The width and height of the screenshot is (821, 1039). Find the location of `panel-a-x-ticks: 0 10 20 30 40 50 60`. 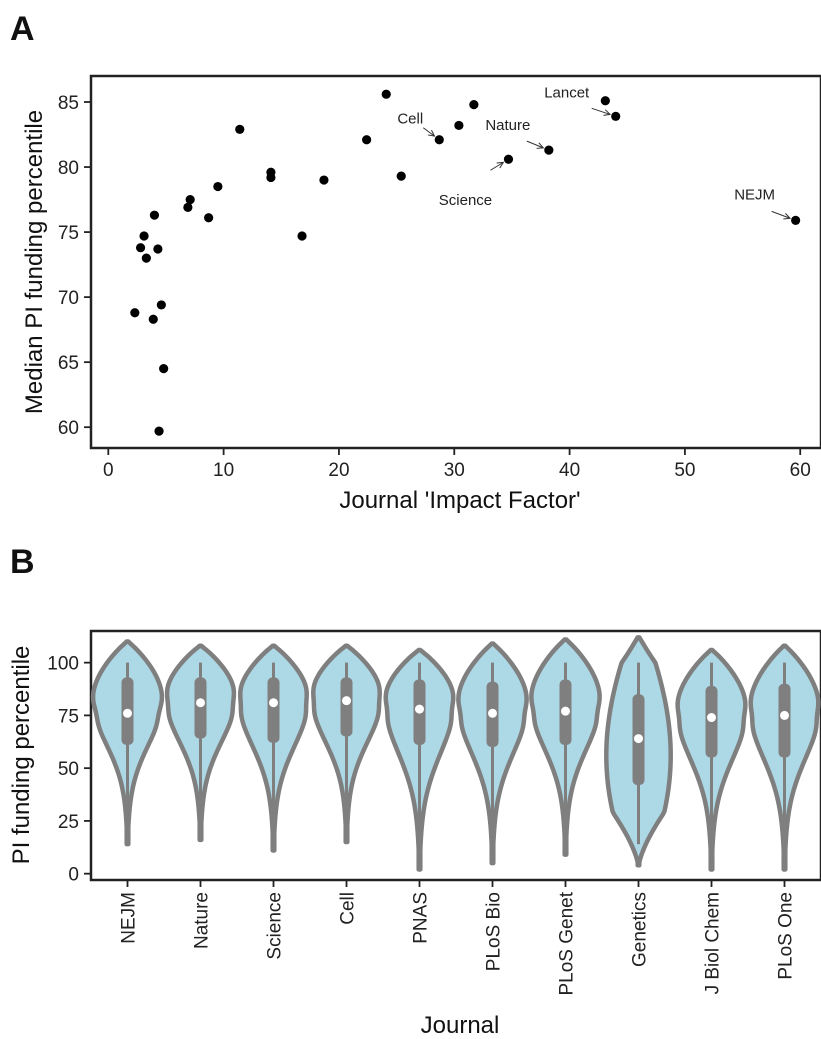

panel-a-x-ticks: 0 10 20 30 40 50 60 is located at coordinates (457, 464).